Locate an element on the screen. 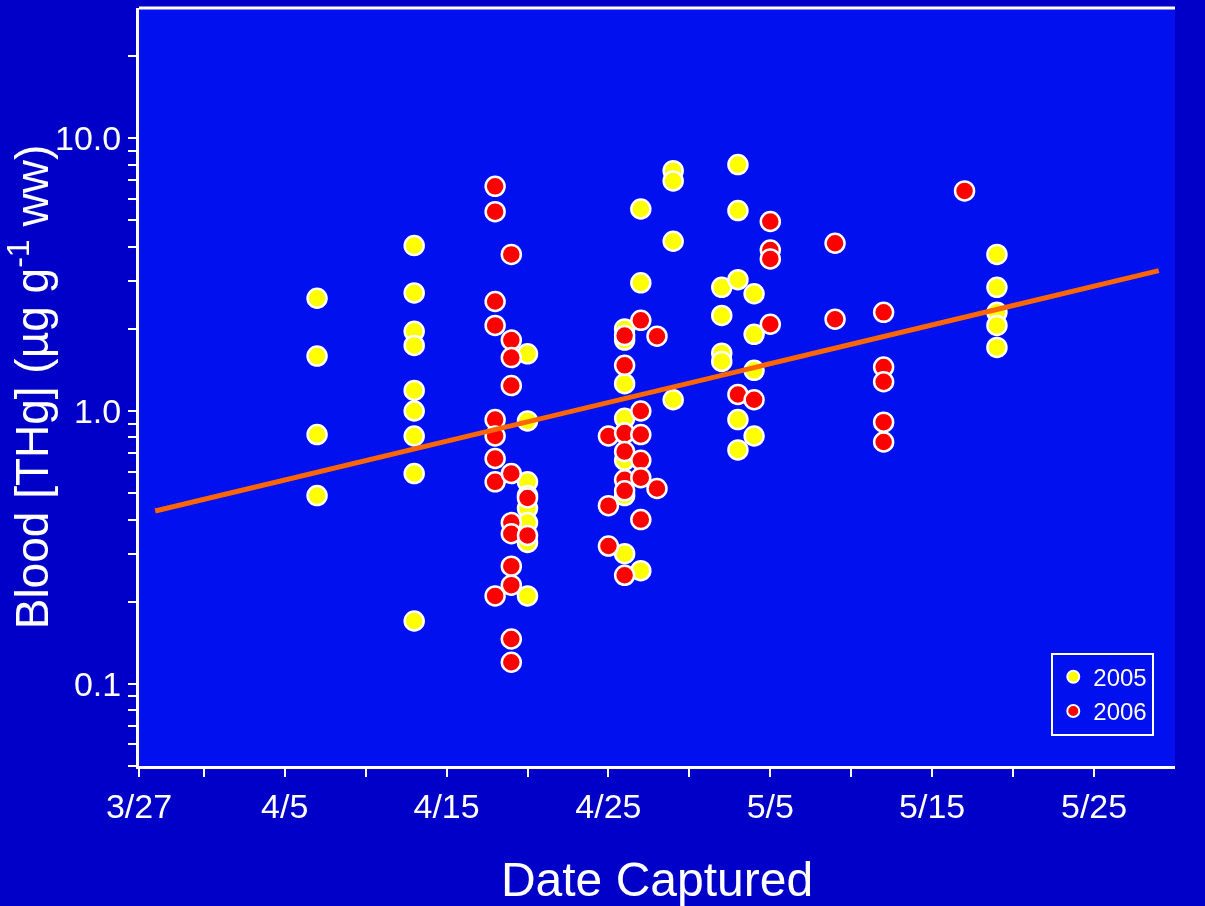 The height and width of the screenshot is (906, 1205). x-tick-label: 3/27 is located at coordinates (139, 805).